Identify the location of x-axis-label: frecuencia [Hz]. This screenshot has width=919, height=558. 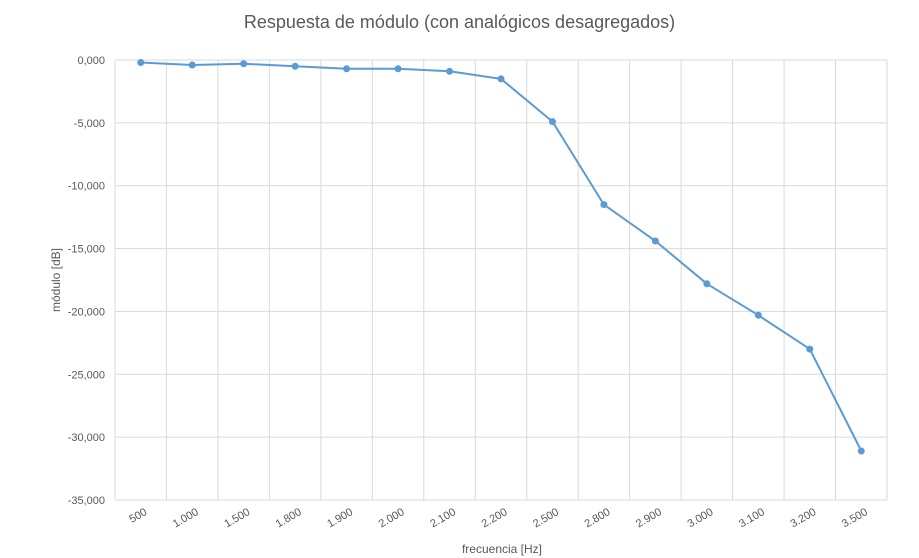
(502, 549).